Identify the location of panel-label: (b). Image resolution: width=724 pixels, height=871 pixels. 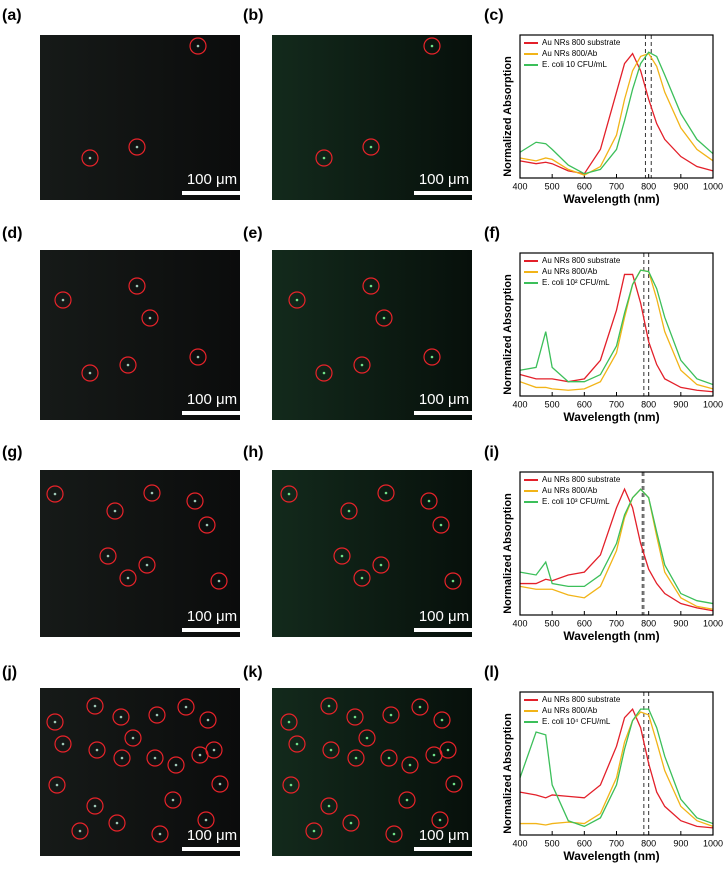
(253, 15).